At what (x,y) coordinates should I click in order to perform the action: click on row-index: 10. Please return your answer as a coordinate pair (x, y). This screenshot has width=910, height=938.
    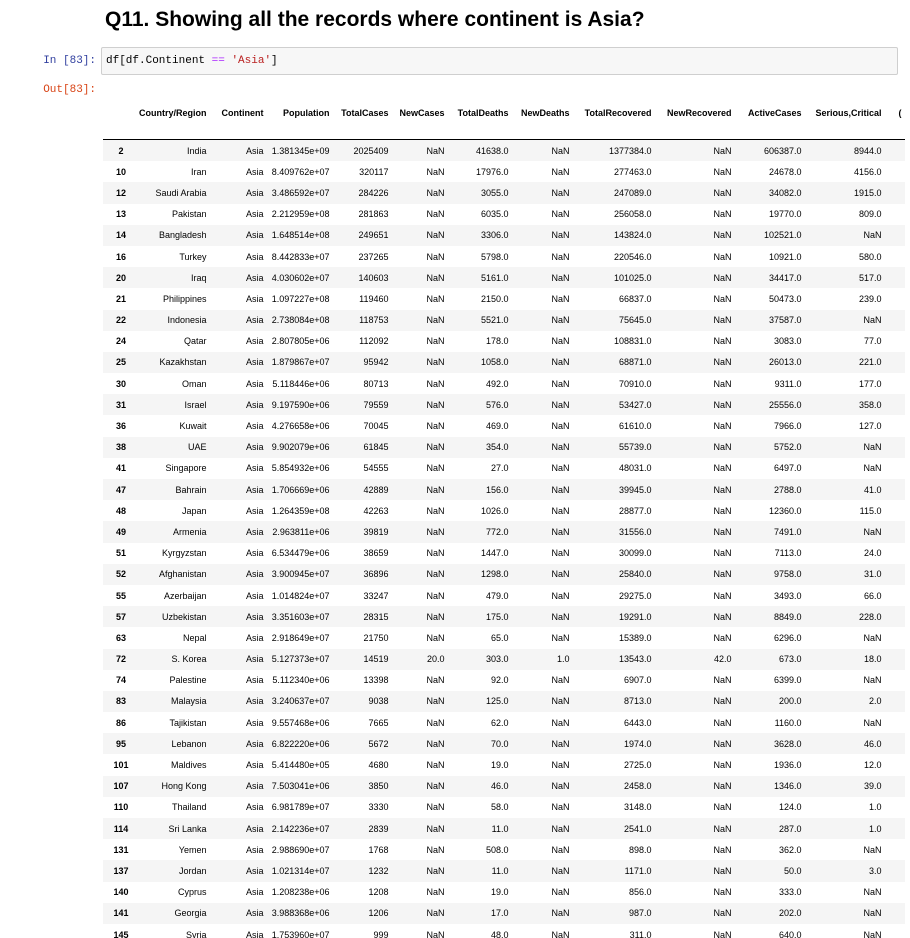
    Looking at the image, I should click on (120, 171).